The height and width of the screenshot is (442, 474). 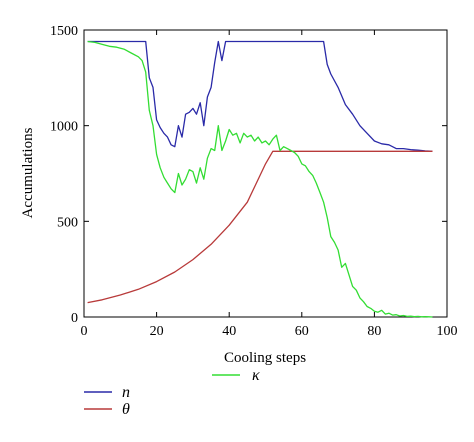 I want to click on x-tick-label-100: 100, so click(x=447, y=331).